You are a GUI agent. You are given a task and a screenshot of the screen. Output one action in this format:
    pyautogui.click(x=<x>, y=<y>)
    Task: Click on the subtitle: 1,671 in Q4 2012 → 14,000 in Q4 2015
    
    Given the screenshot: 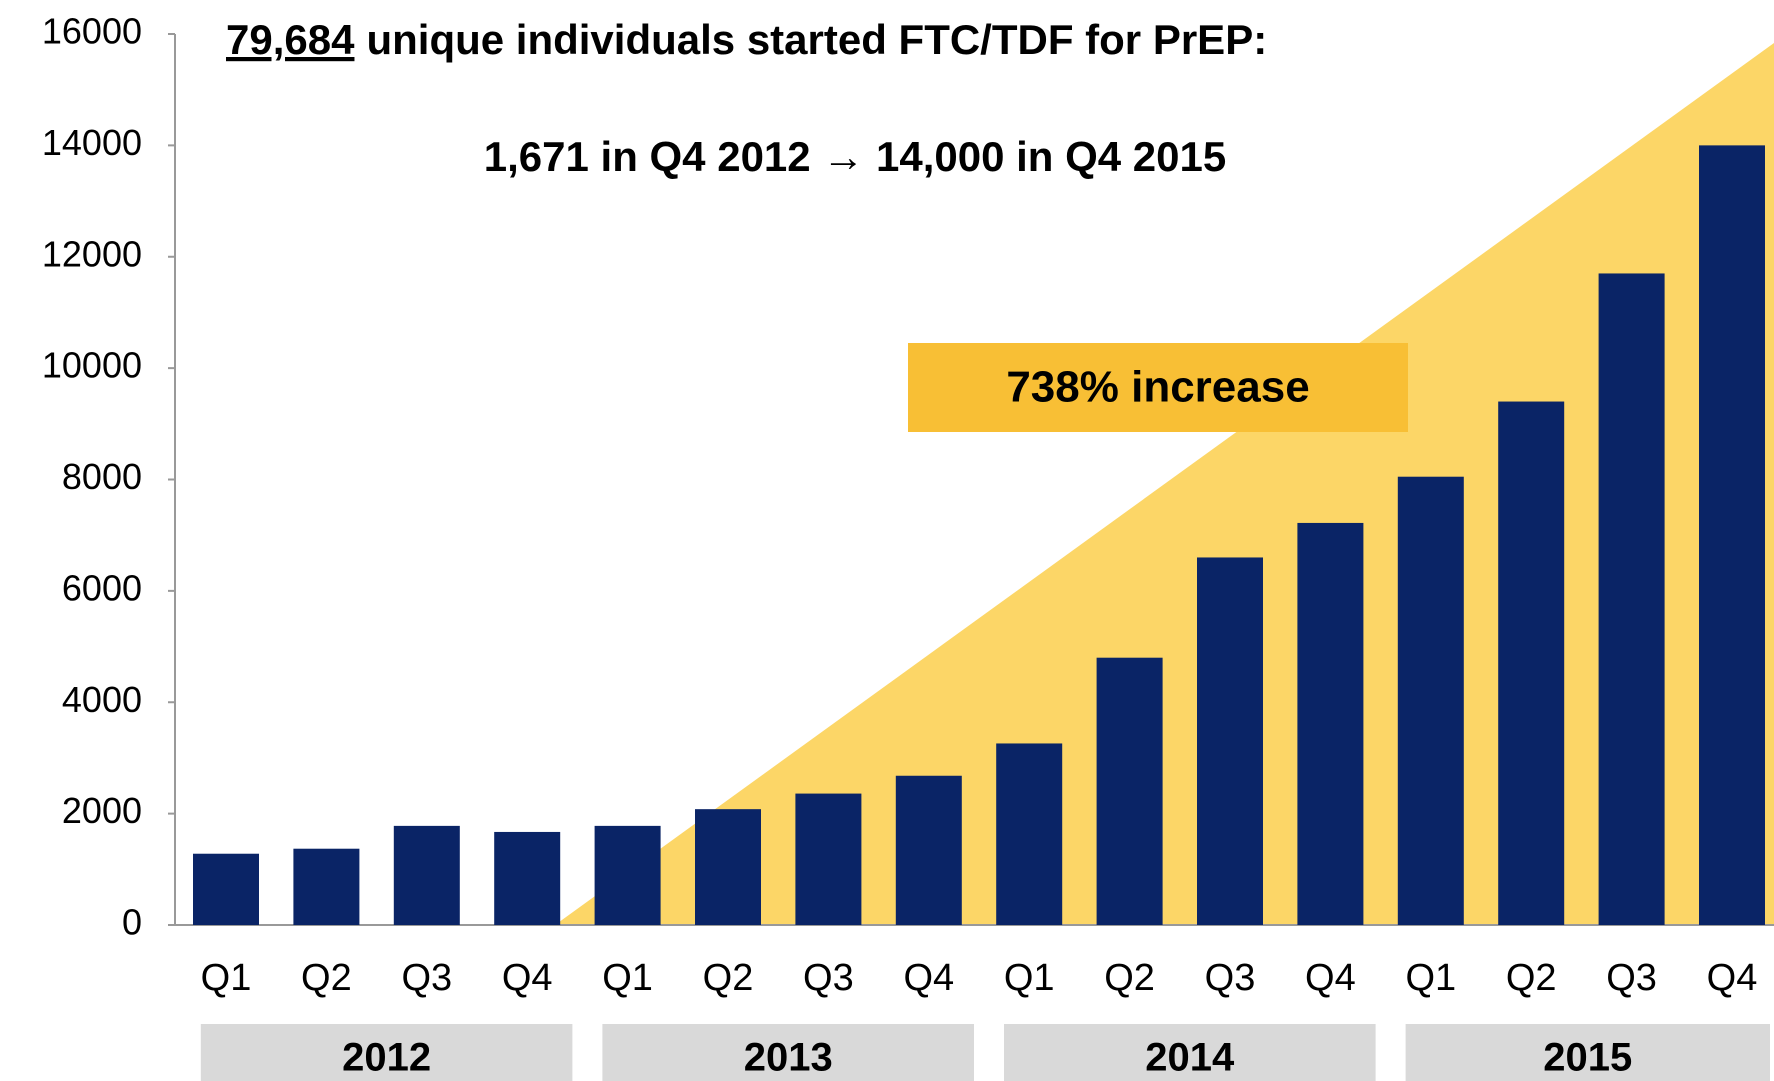 What is the action you would take?
    pyautogui.click(x=855, y=156)
    